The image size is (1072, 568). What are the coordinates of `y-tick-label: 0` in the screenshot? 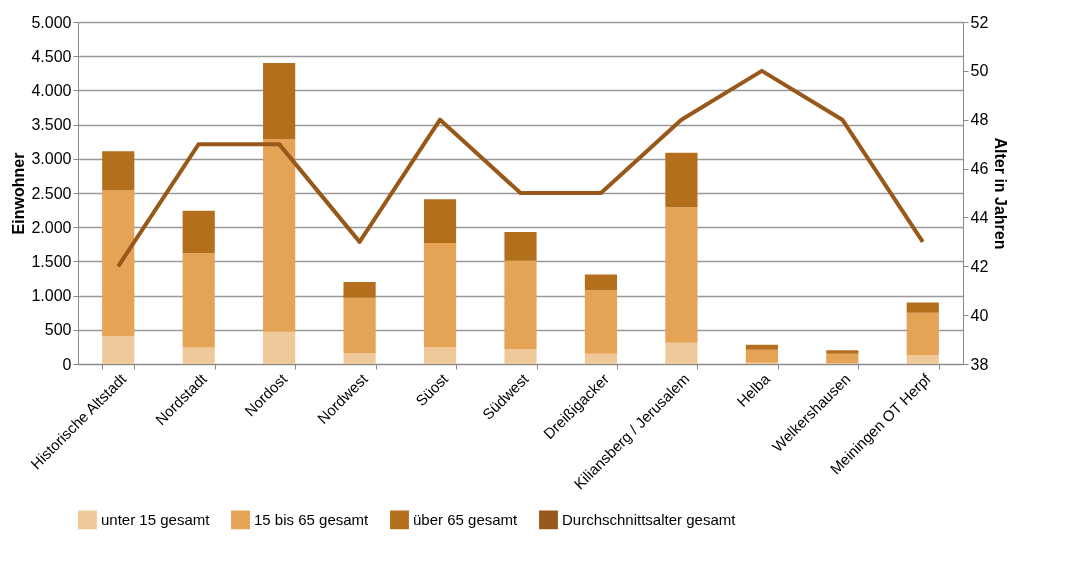 It's located at (67, 364).